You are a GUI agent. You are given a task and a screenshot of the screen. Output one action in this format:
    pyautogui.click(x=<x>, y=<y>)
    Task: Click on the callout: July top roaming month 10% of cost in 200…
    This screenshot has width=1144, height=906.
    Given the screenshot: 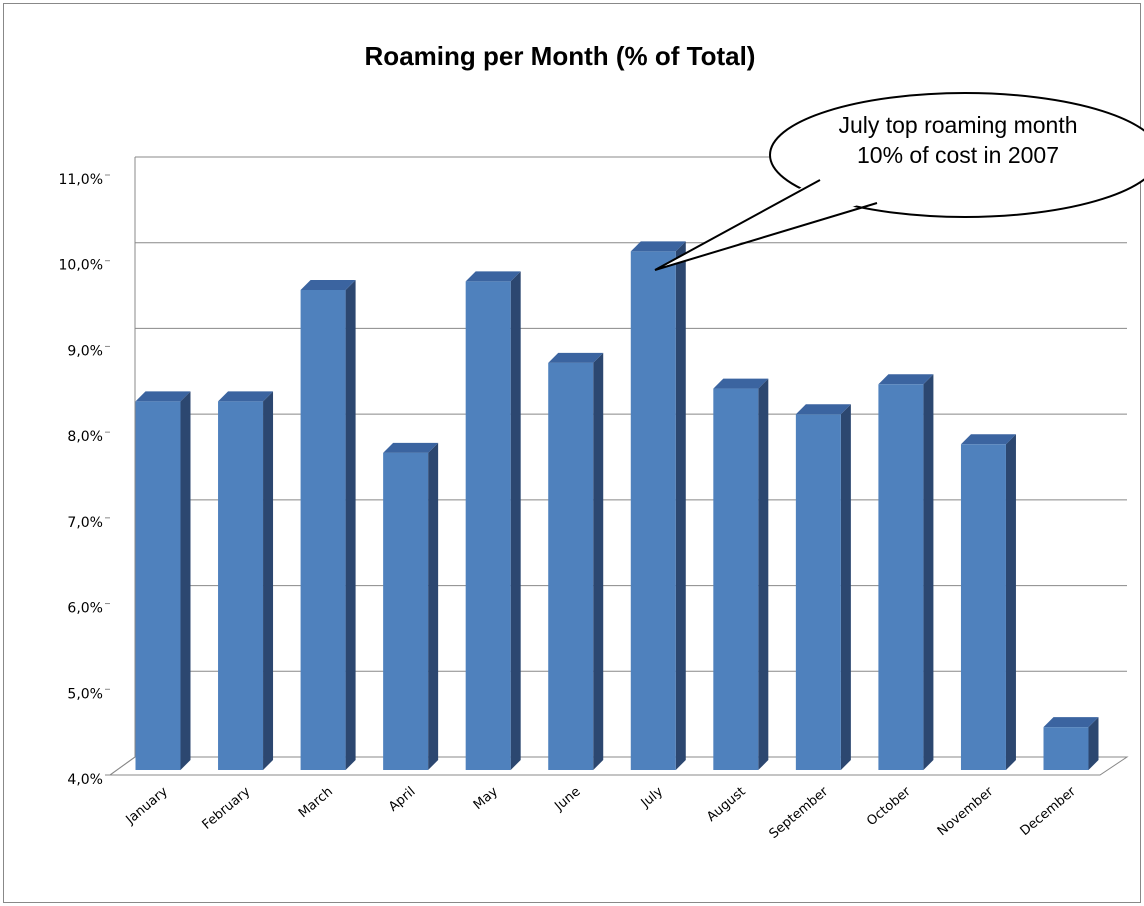 What is the action you would take?
    pyautogui.click(x=899, y=181)
    